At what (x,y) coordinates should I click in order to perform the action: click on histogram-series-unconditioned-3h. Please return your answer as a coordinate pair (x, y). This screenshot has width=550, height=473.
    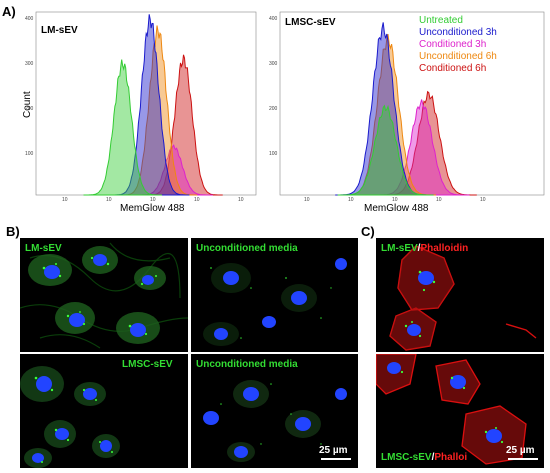
    Looking at the image, I should click on (150, 105).